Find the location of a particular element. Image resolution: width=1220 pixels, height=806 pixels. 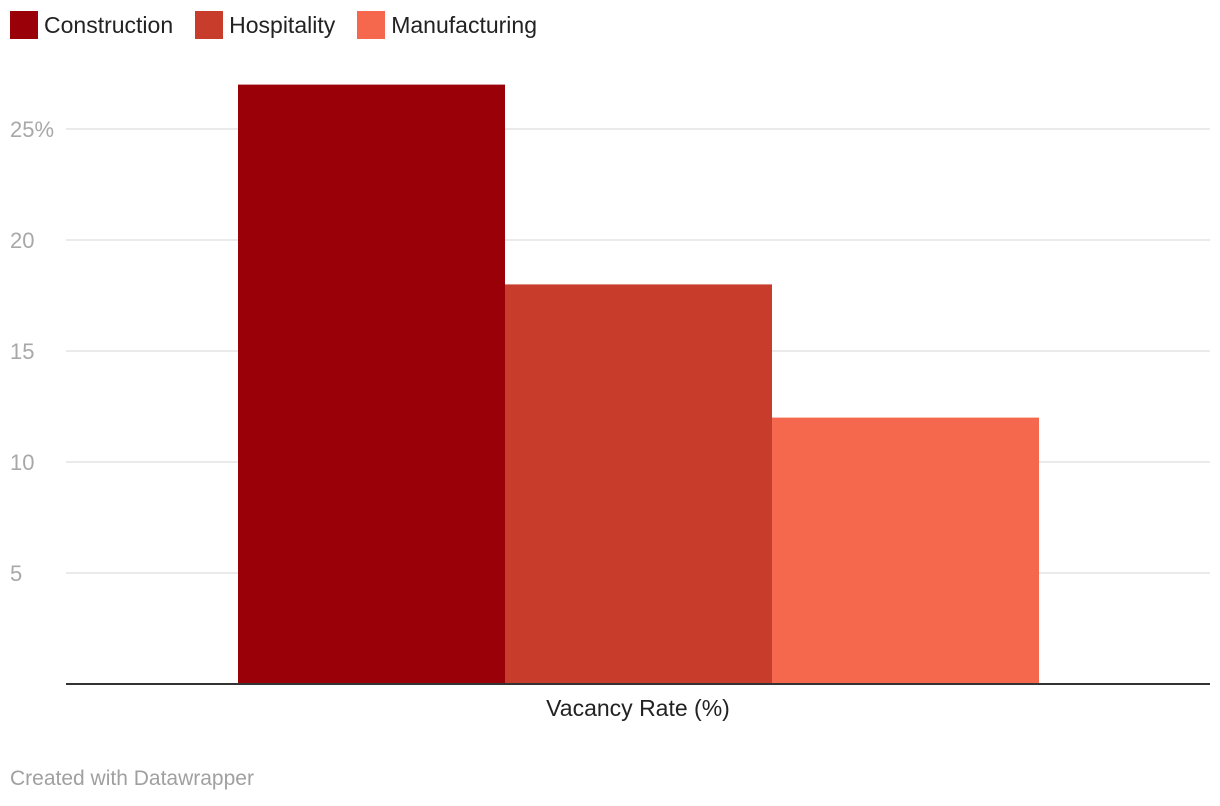

legend-item-construction: Construction is located at coordinates (91, 25).